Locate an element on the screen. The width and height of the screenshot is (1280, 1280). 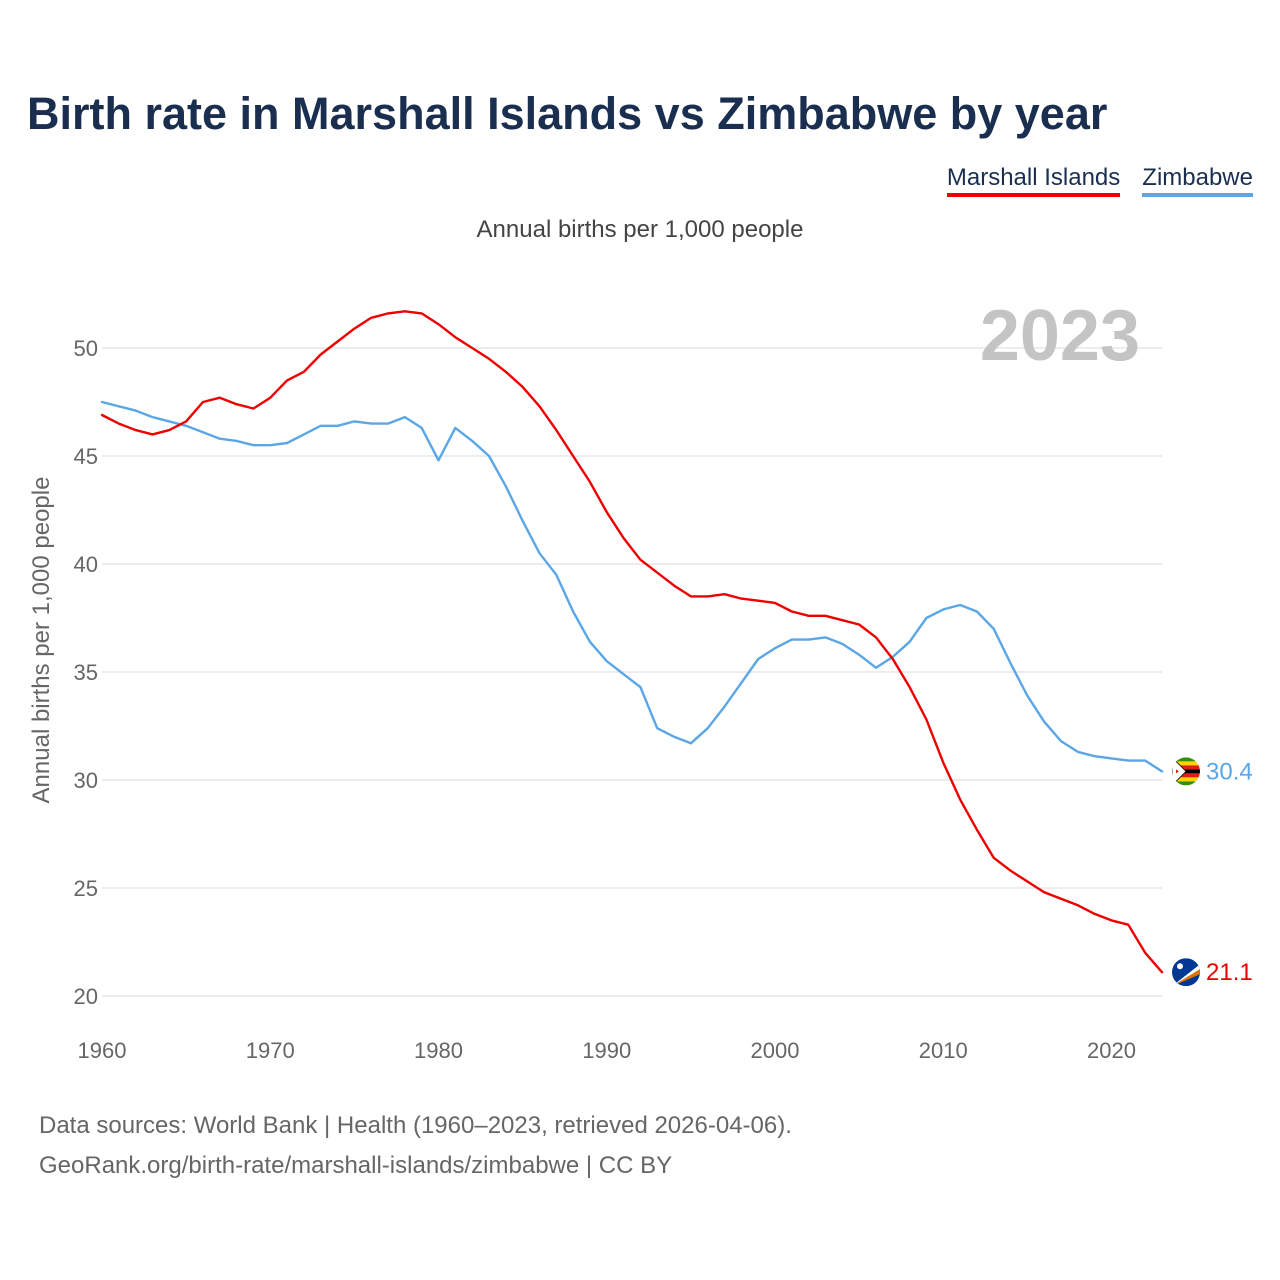
x-tick-label: 2000 is located at coordinates (775, 1050).